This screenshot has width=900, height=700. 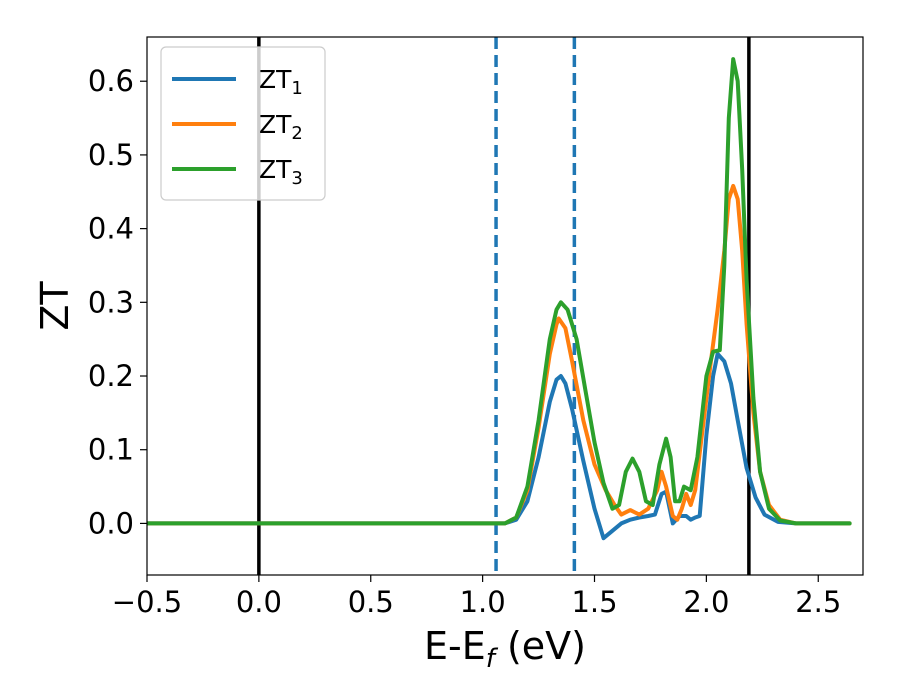 What do you see at coordinates (540, 646) in the screenshot?
I see `x-axis-title-tail: (eV)` at bounding box center [540, 646].